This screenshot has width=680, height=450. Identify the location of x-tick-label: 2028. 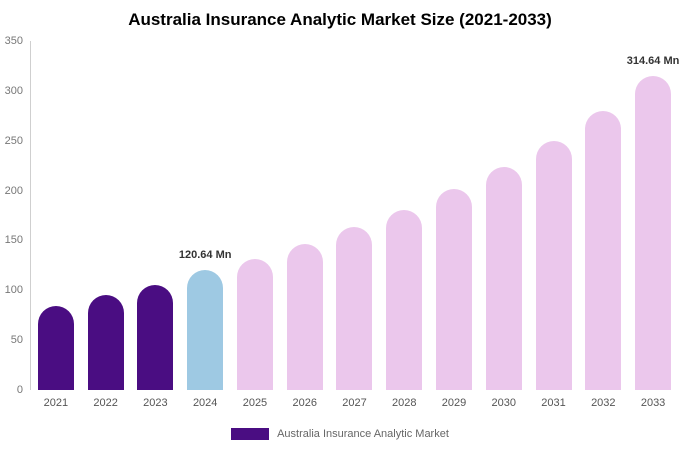
(404, 403).